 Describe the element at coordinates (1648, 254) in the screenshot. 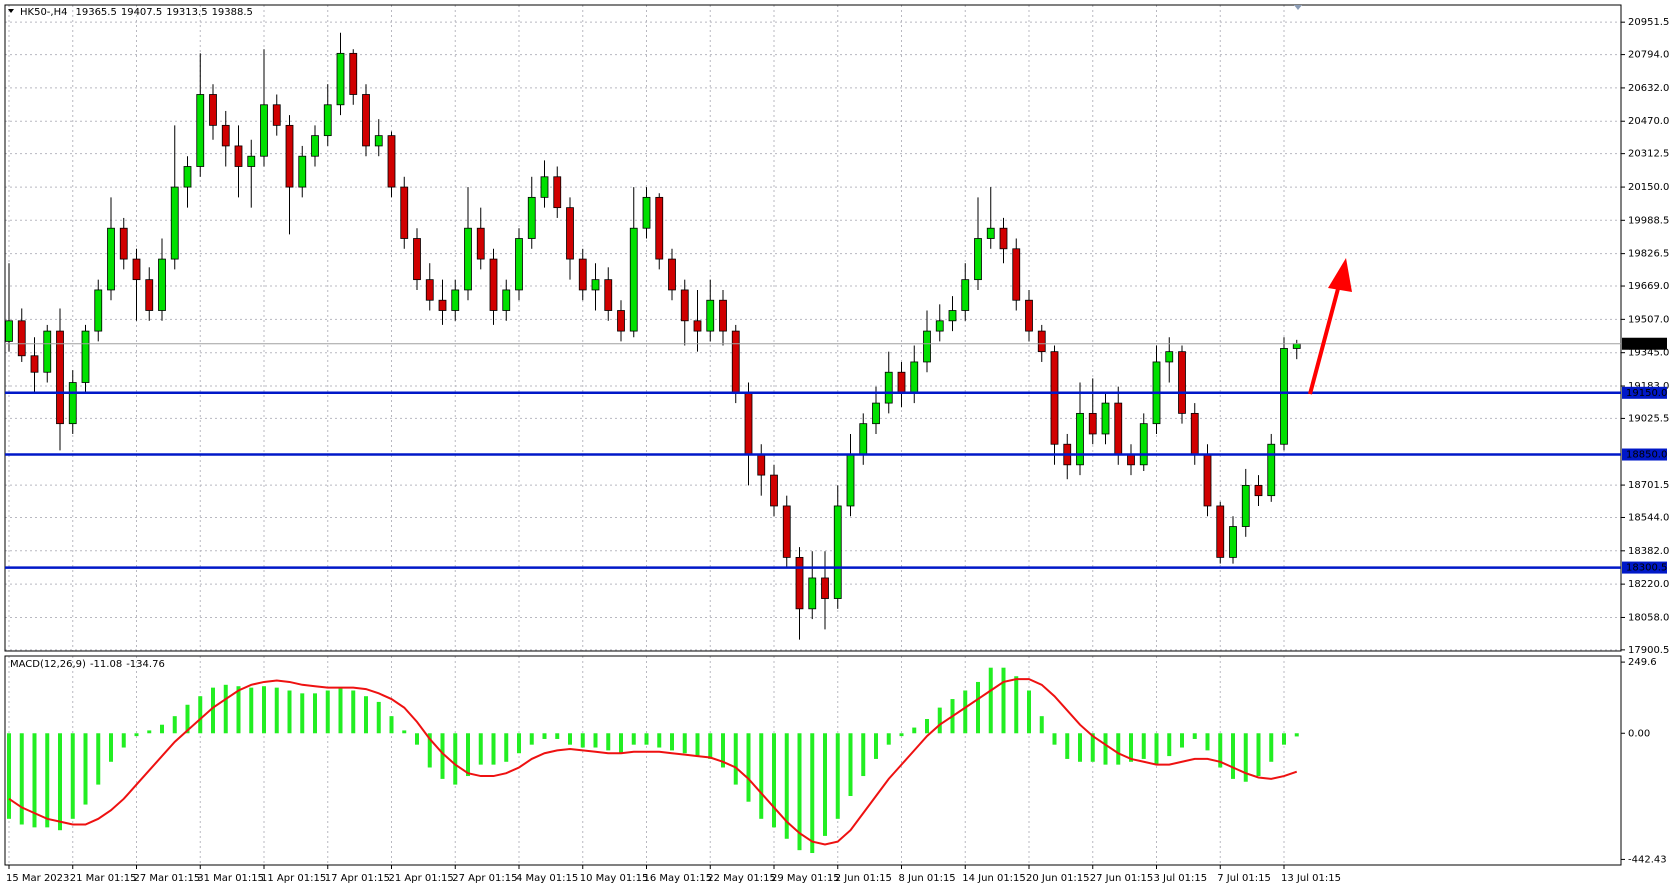

I see `y-tick-label: 19826.5` at that location.